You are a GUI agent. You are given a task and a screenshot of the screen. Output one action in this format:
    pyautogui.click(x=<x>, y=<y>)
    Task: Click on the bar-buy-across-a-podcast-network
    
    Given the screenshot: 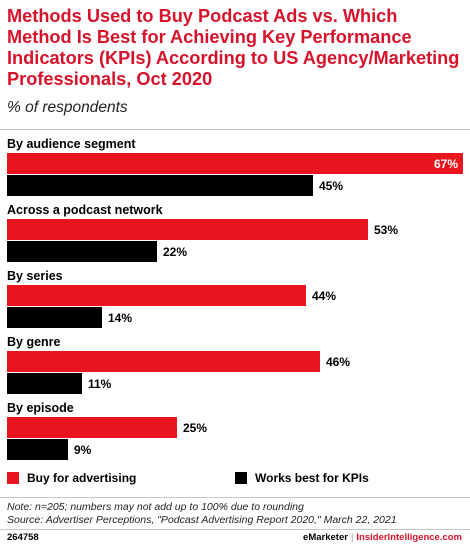 What is the action you would take?
    pyautogui.click(x=187, y=229)
    